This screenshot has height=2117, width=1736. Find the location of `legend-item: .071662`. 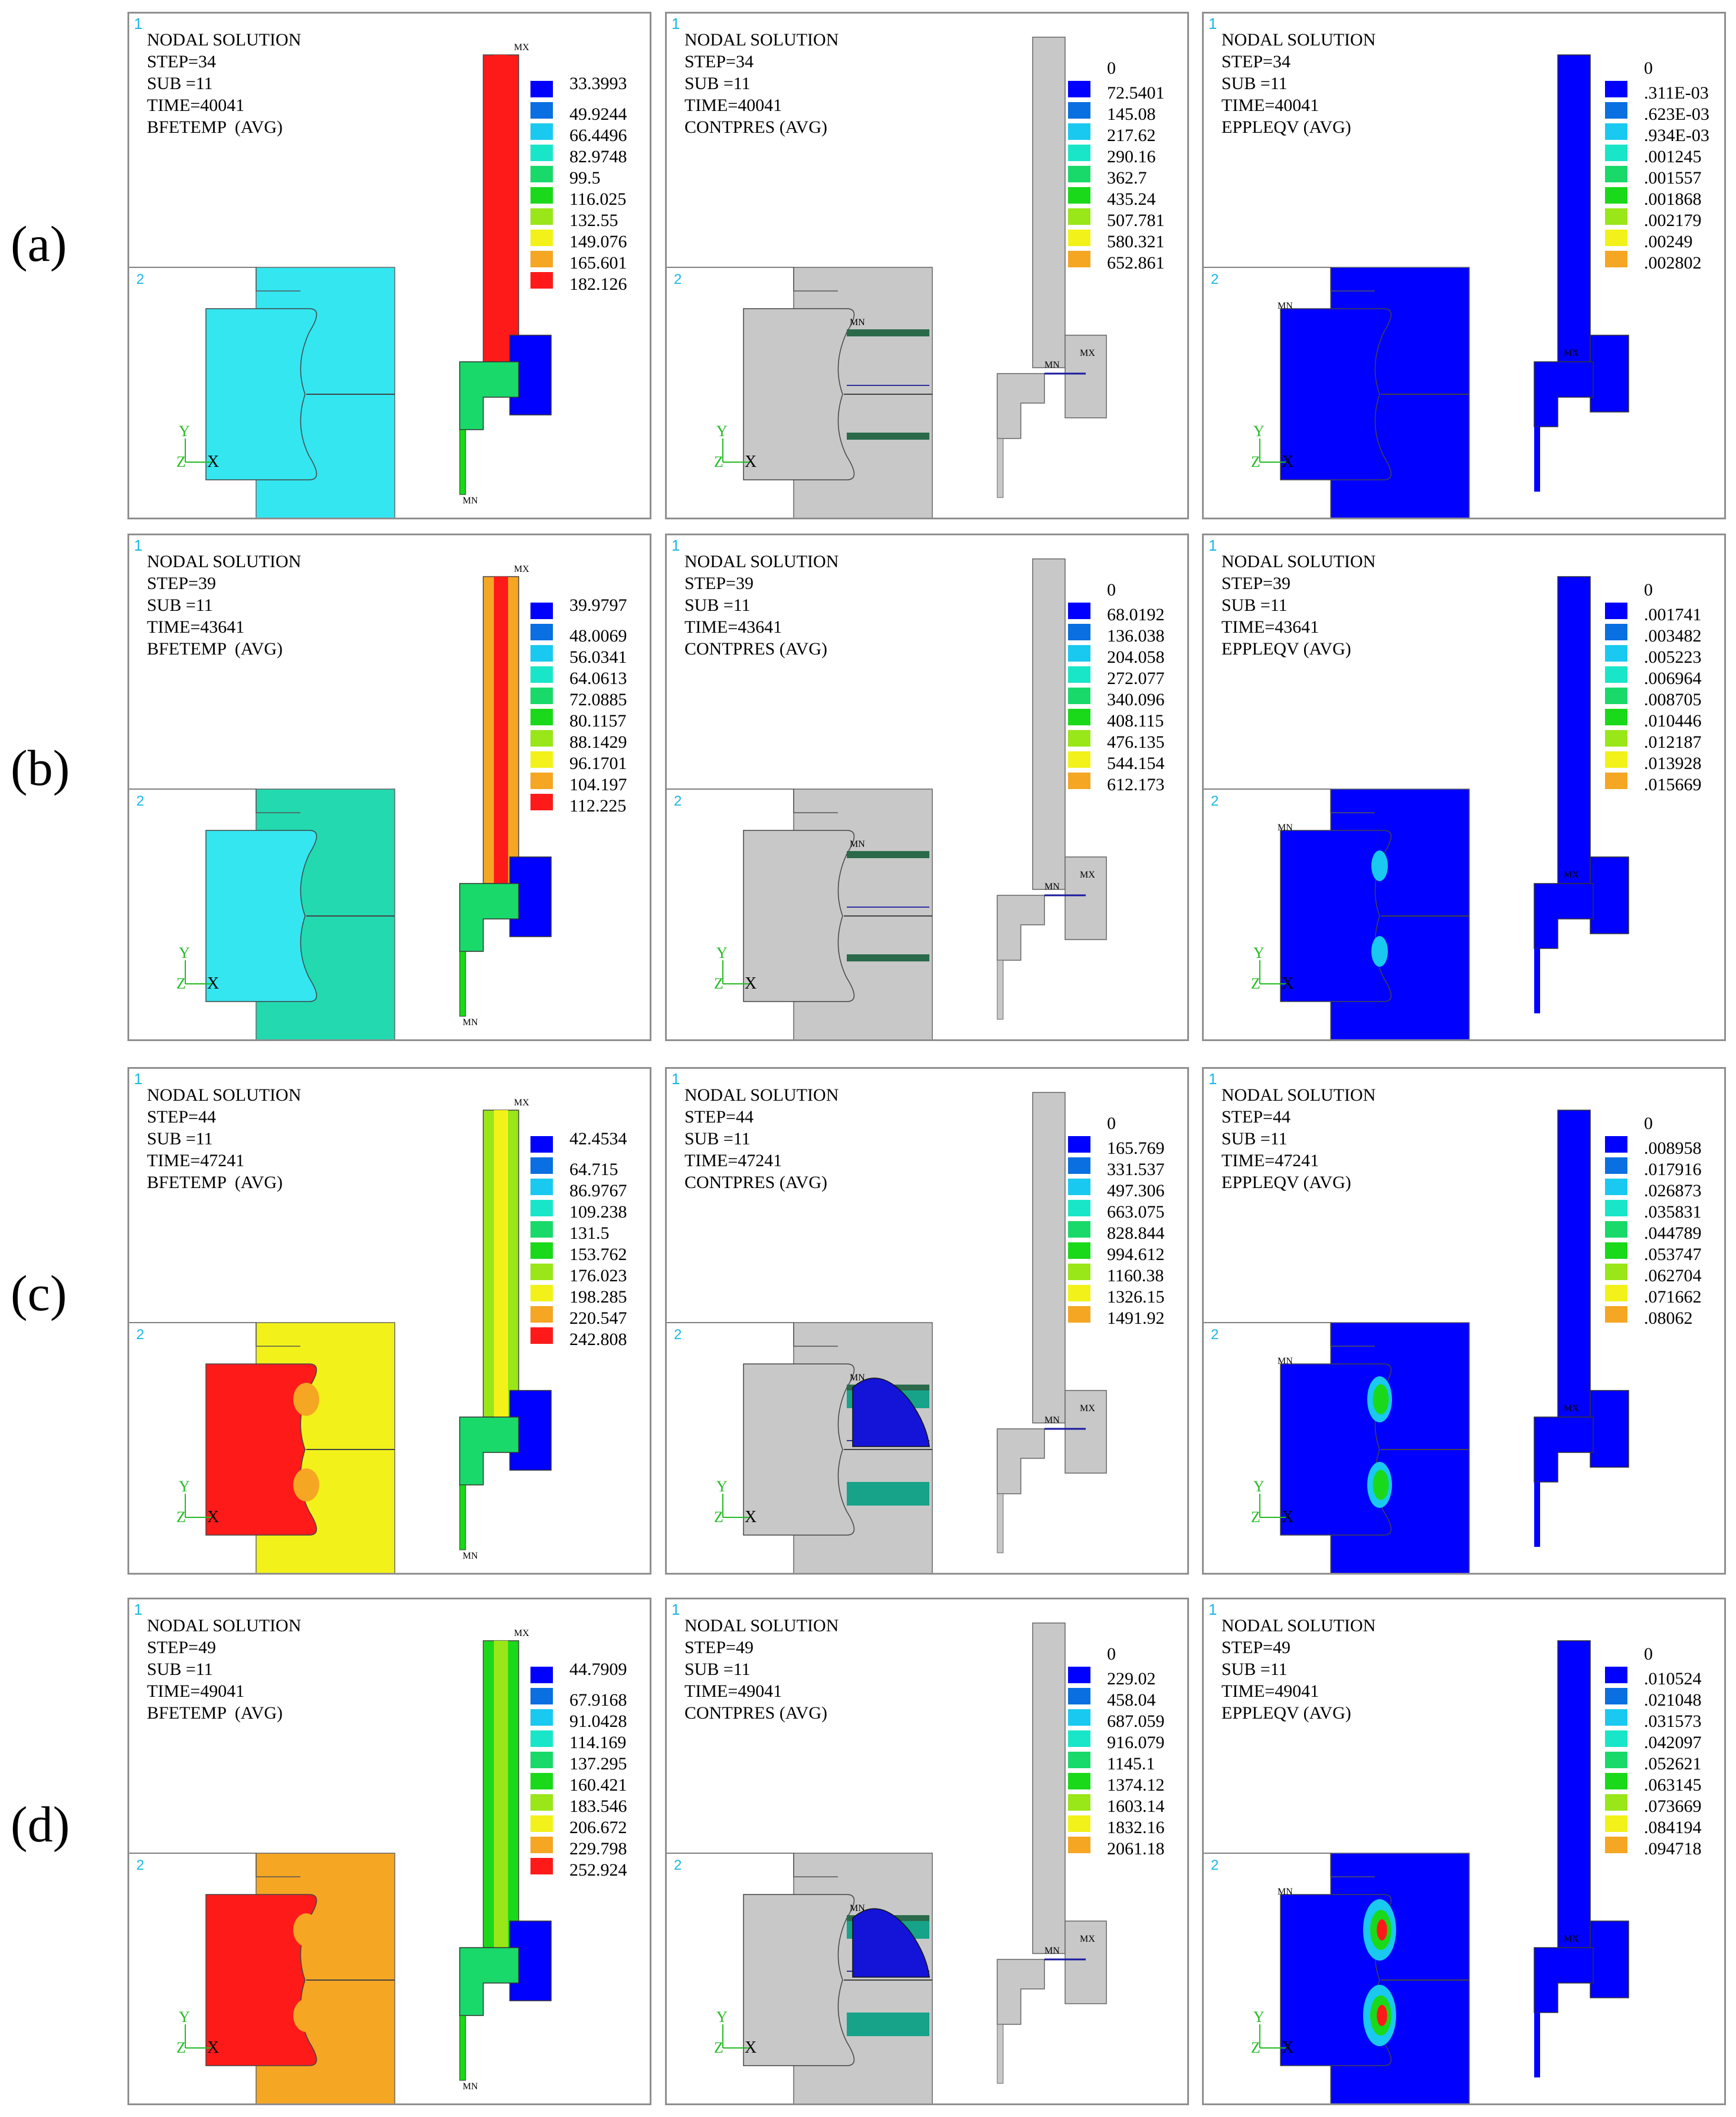

legend-item: .071662 is located at coordinates (1664, 1294).